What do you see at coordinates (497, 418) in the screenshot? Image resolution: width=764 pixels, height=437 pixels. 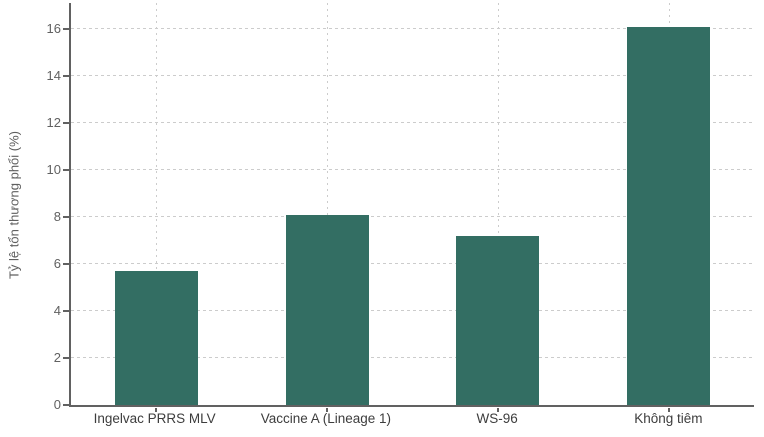 I see `x-category-label: WS-96` at bounding box center [497, 418].